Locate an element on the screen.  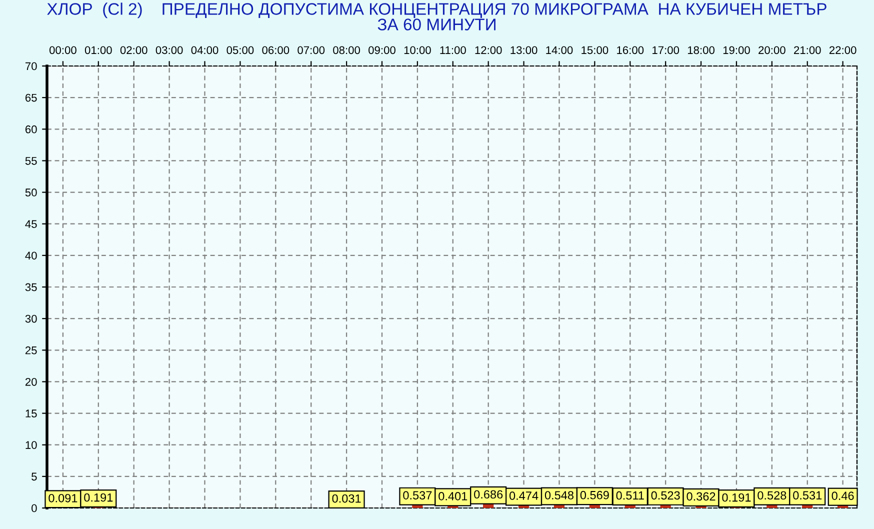
x-tick-label: 15:00 is located at coordinates (595, 50).